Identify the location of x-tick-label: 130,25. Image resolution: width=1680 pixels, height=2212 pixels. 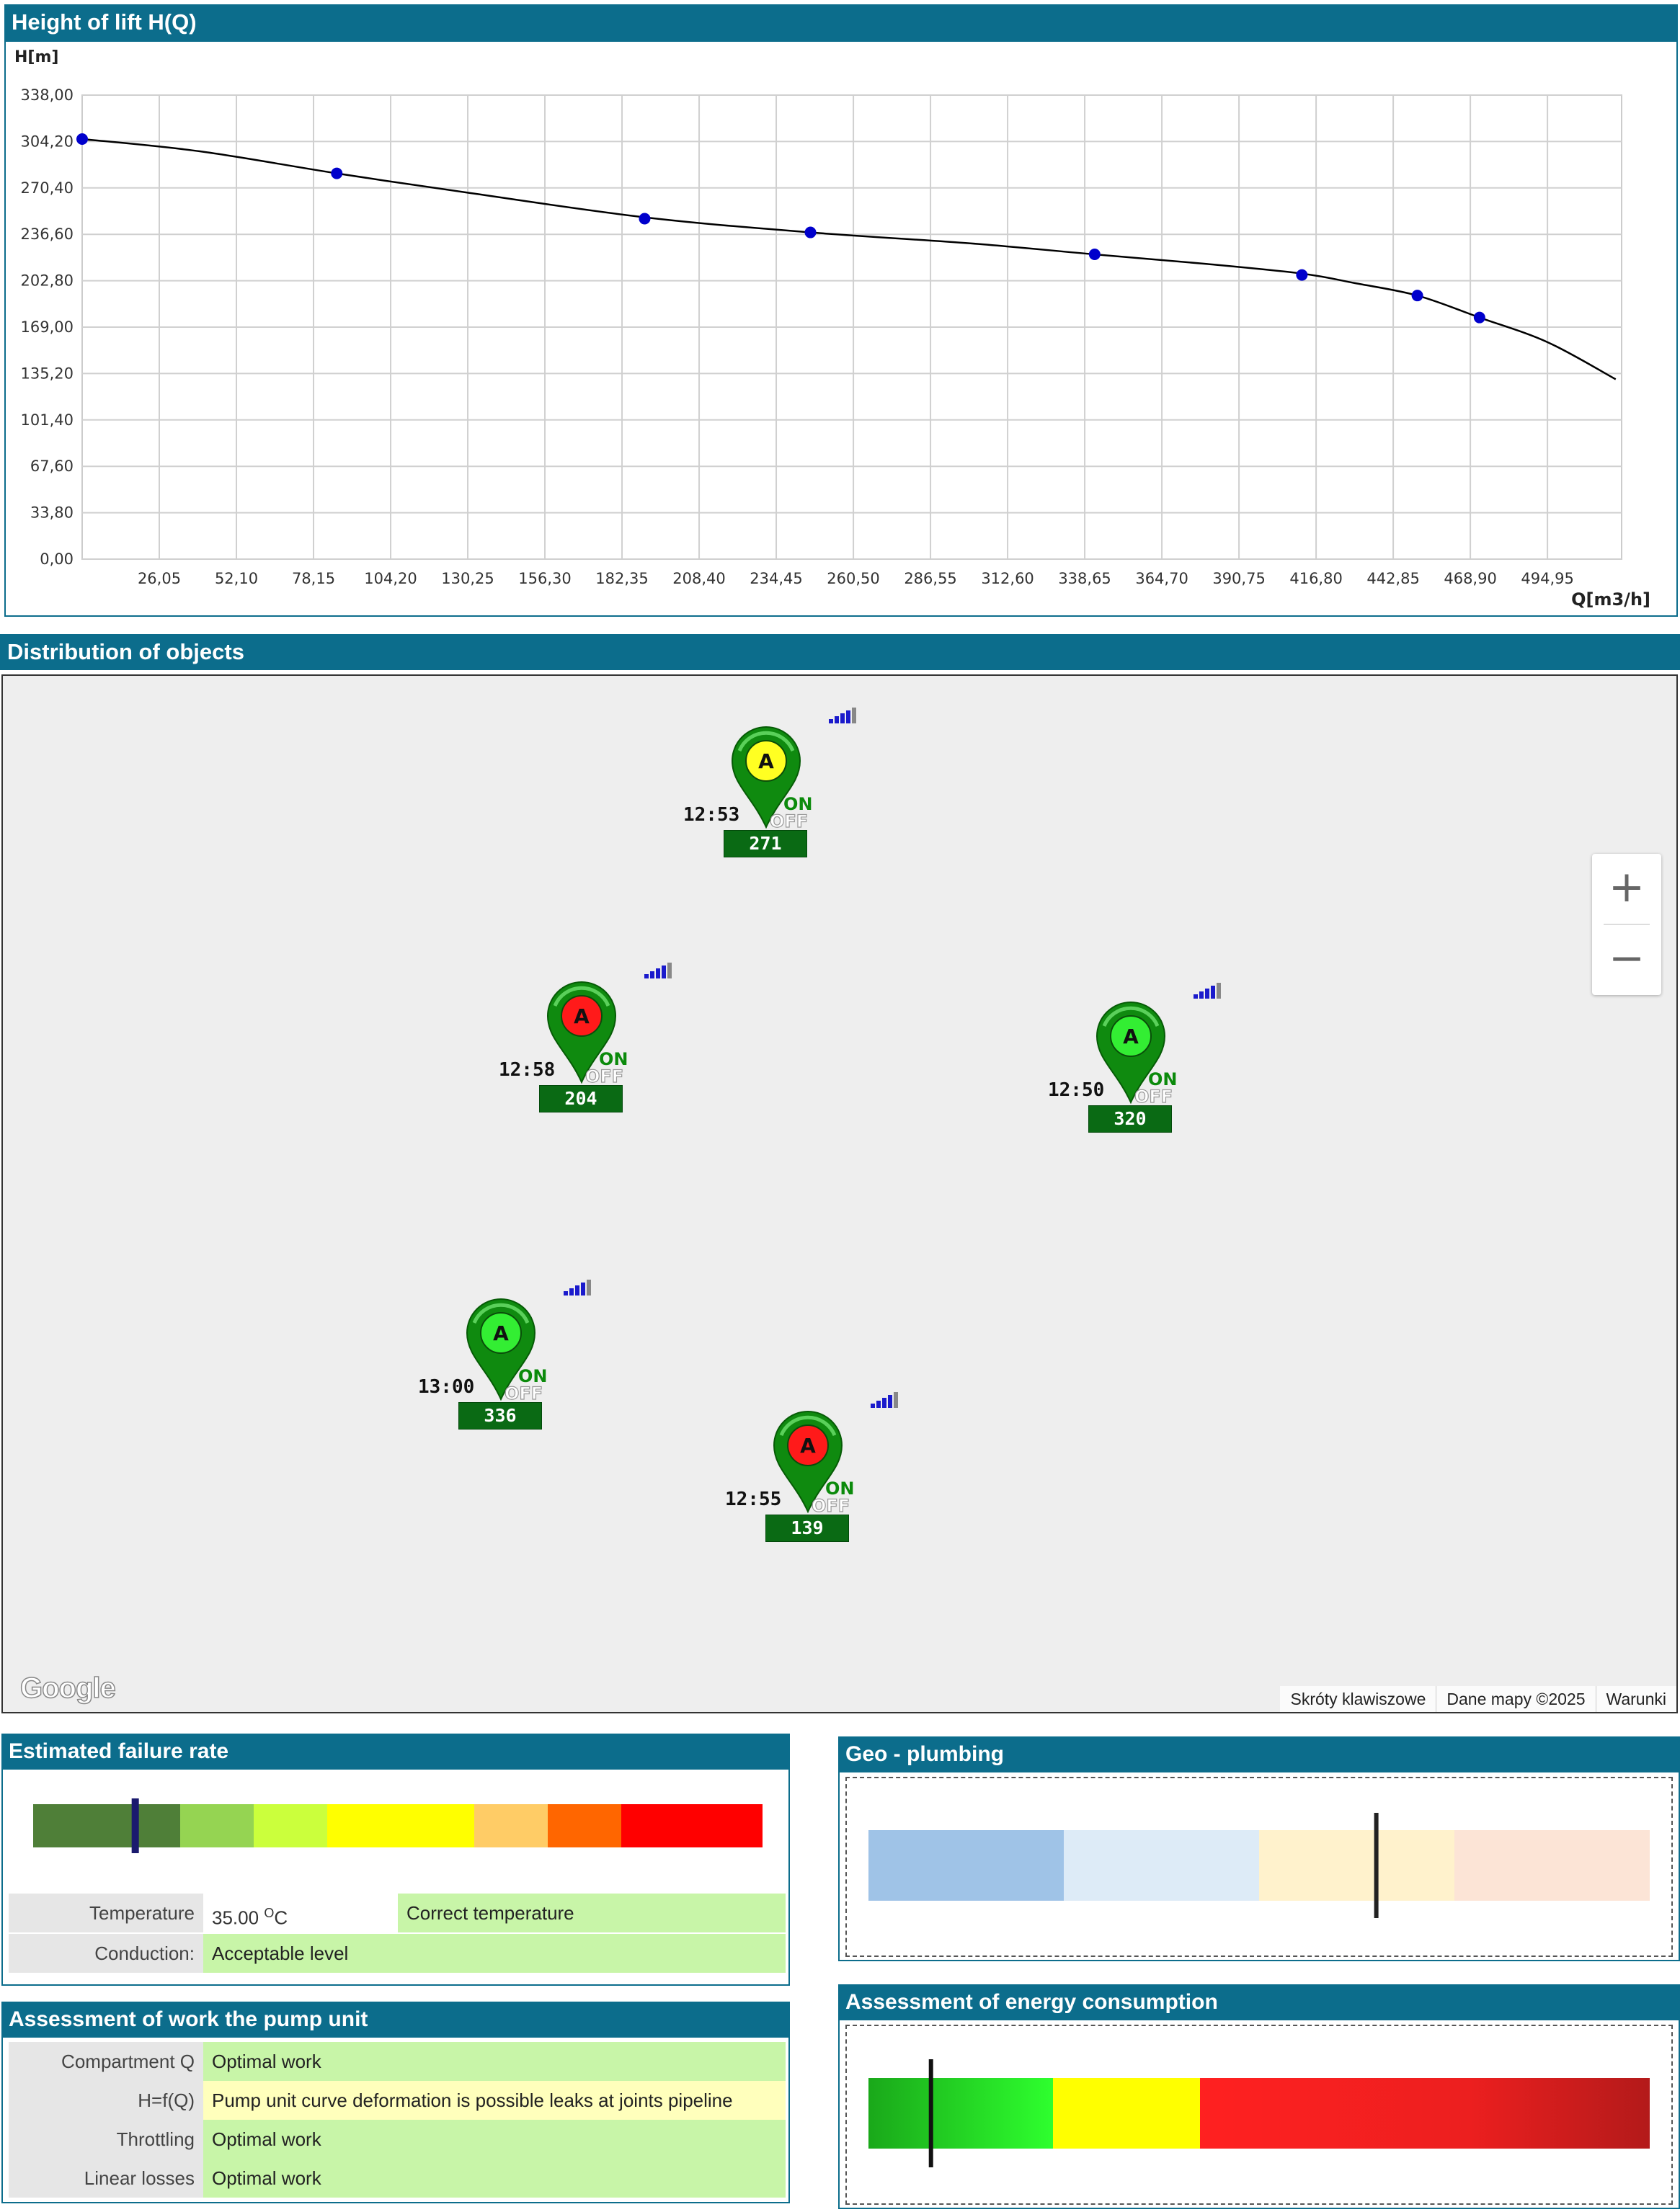
(467, 579).